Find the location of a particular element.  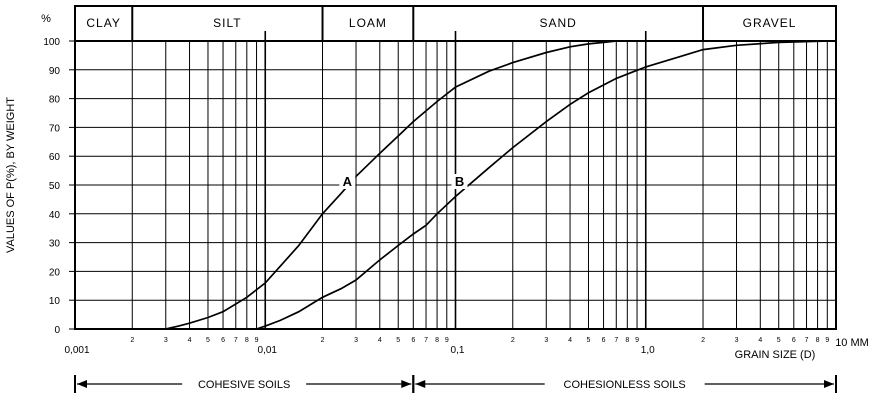

y-tick-label: 30 is located at coordinates (55, 244).